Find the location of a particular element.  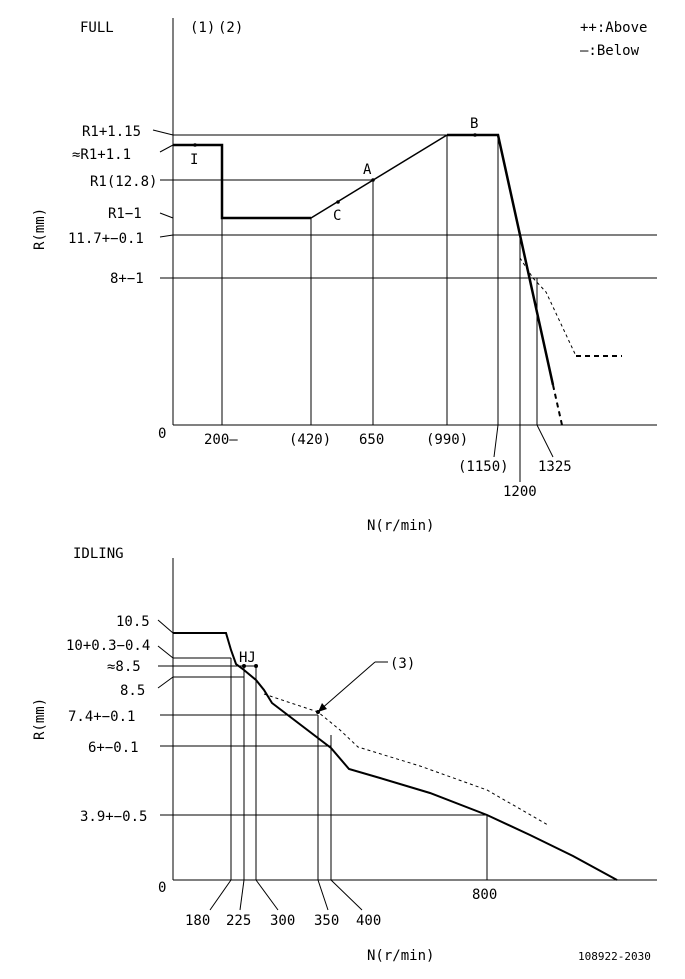

full-y-label-8: 8+−1 is located at coordinates (127, 279).